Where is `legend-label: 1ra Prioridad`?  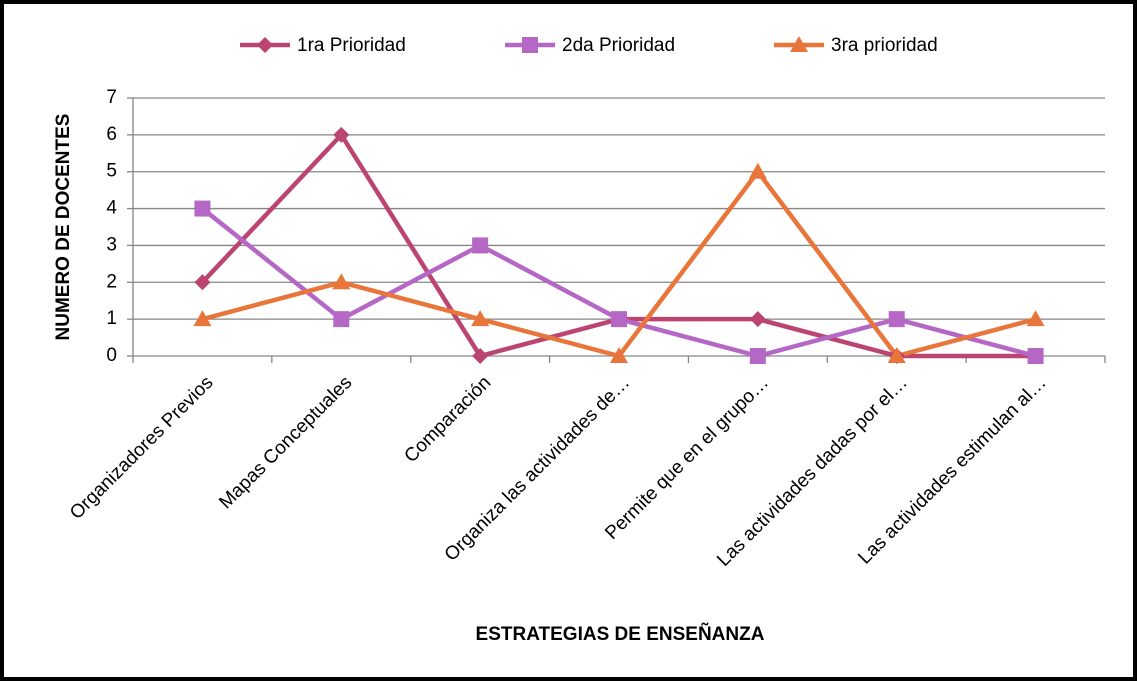
legend-label: 1ra Prioridad is located at coordinates (351, 45).